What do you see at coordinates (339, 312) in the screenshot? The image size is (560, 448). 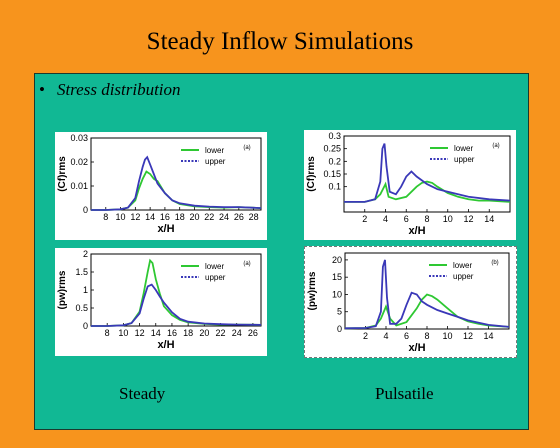 I see `y-tick-label: 5` at bounding box center [339, 312].